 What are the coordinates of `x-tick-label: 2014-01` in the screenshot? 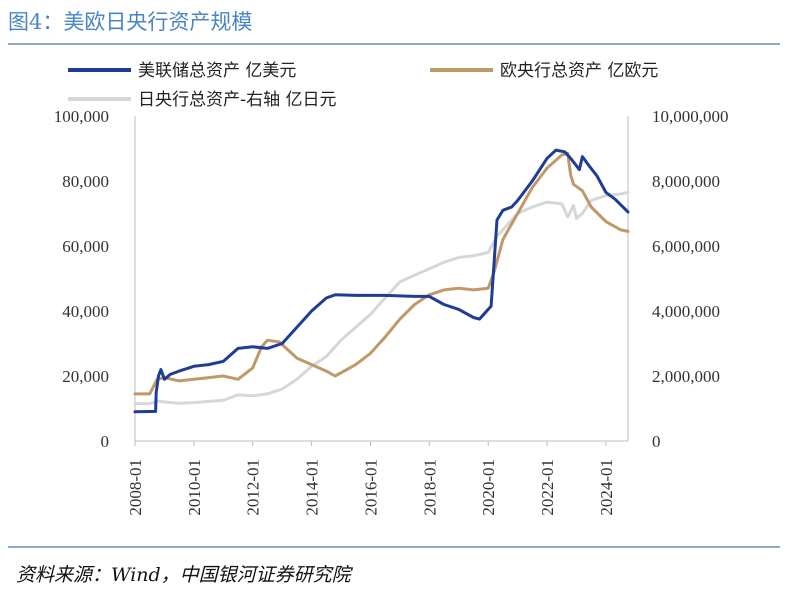 It's located at (312, 487).